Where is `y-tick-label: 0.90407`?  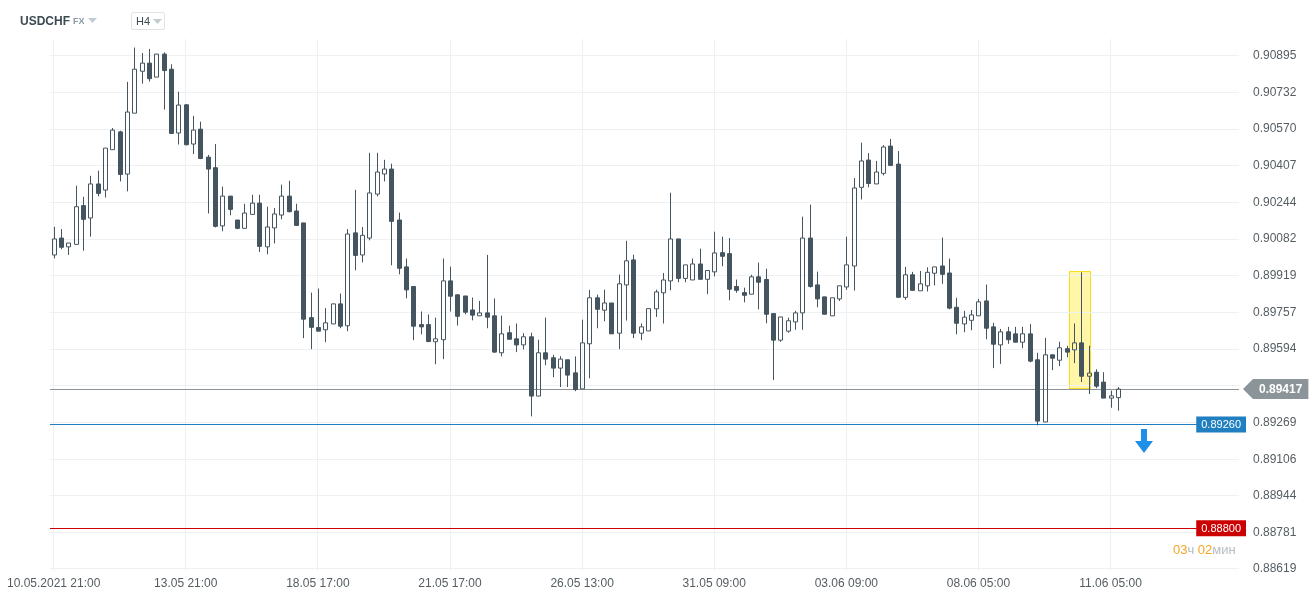 y-tick-label: 0.90407 is located at coordinates (1275, 165).